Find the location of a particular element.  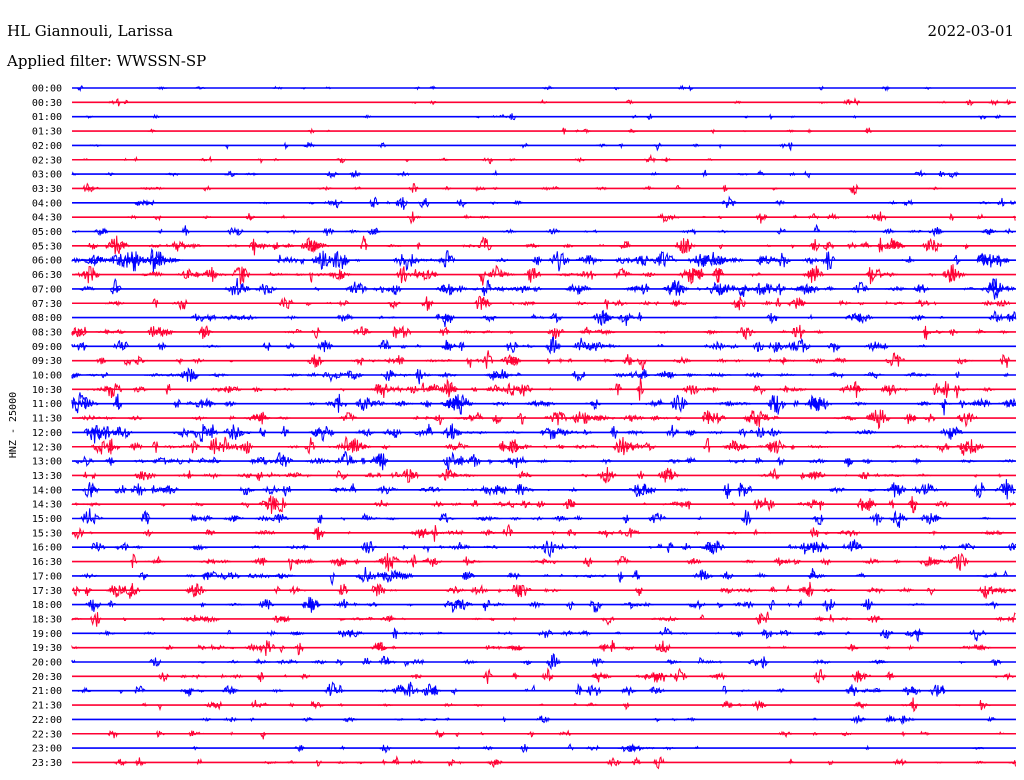

time-tick-label: 22:30 is located at coordinates (47, 734).